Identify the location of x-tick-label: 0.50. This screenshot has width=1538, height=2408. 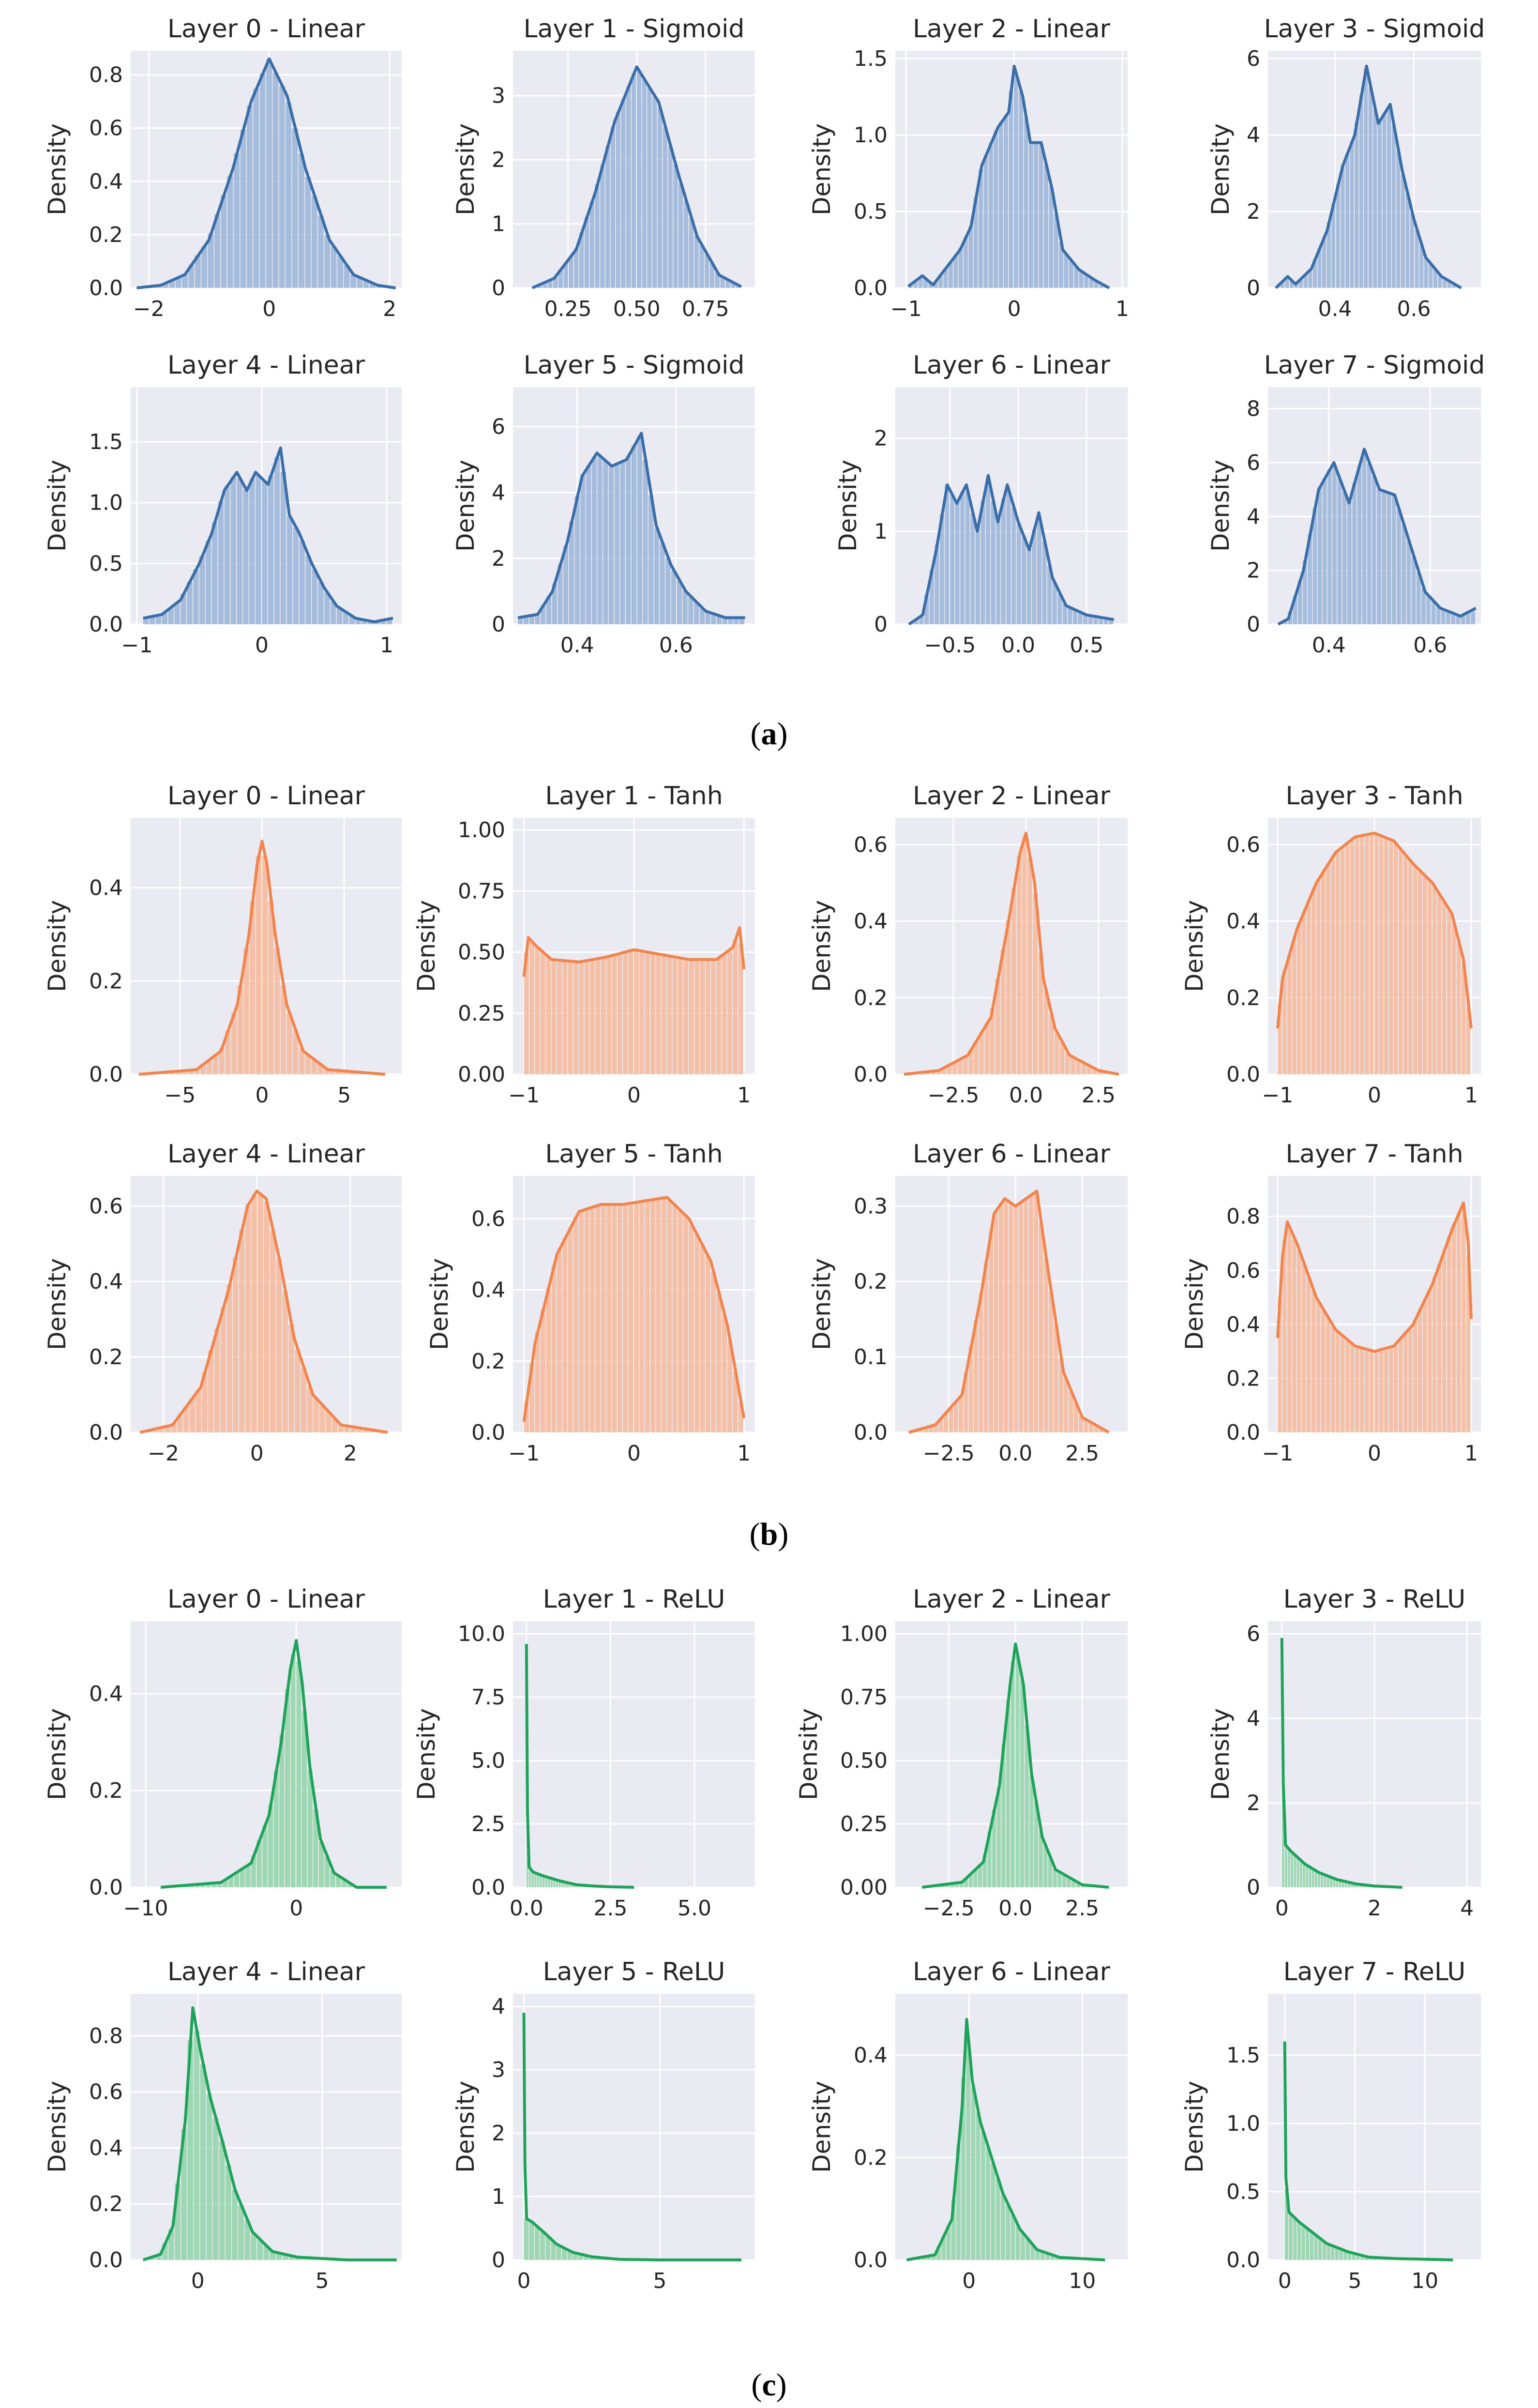
(637, 309).